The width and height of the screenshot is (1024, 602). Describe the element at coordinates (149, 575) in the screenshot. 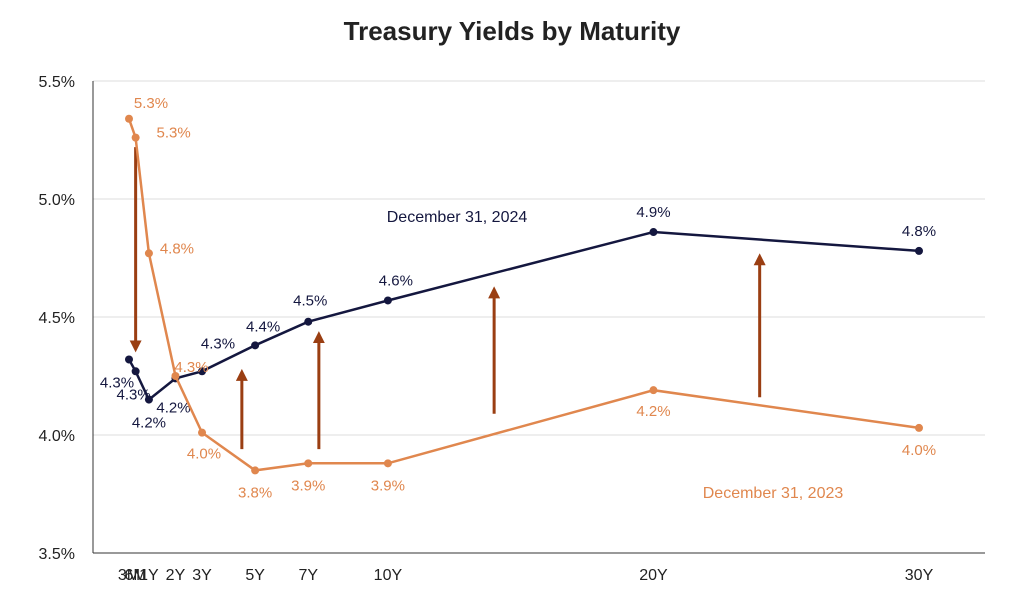

I see `x-tick-label: 1Y` at that location.